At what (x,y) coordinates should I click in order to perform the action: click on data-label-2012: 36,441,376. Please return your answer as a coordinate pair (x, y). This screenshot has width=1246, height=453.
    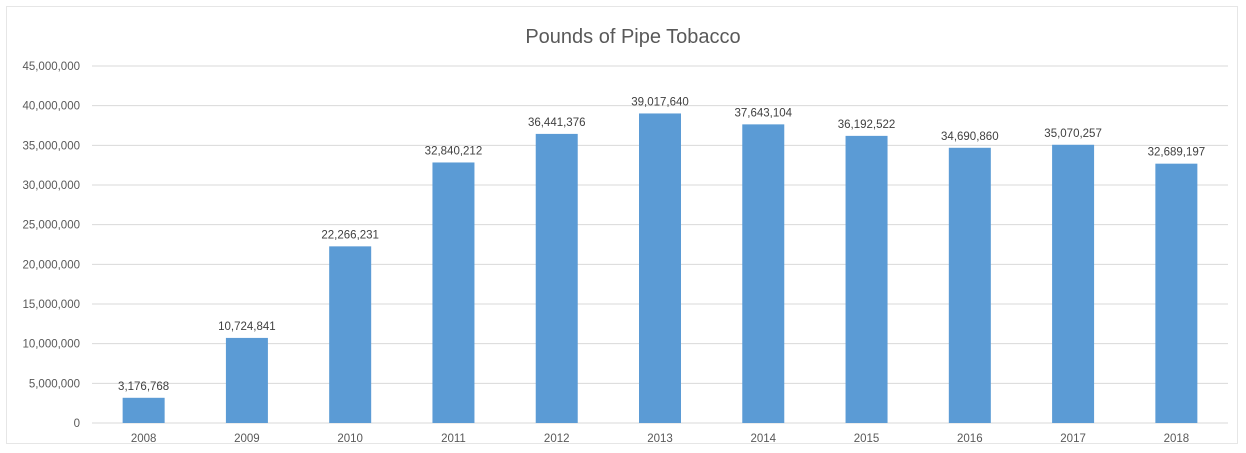
    Looking at the image, I should click on (557, 123).